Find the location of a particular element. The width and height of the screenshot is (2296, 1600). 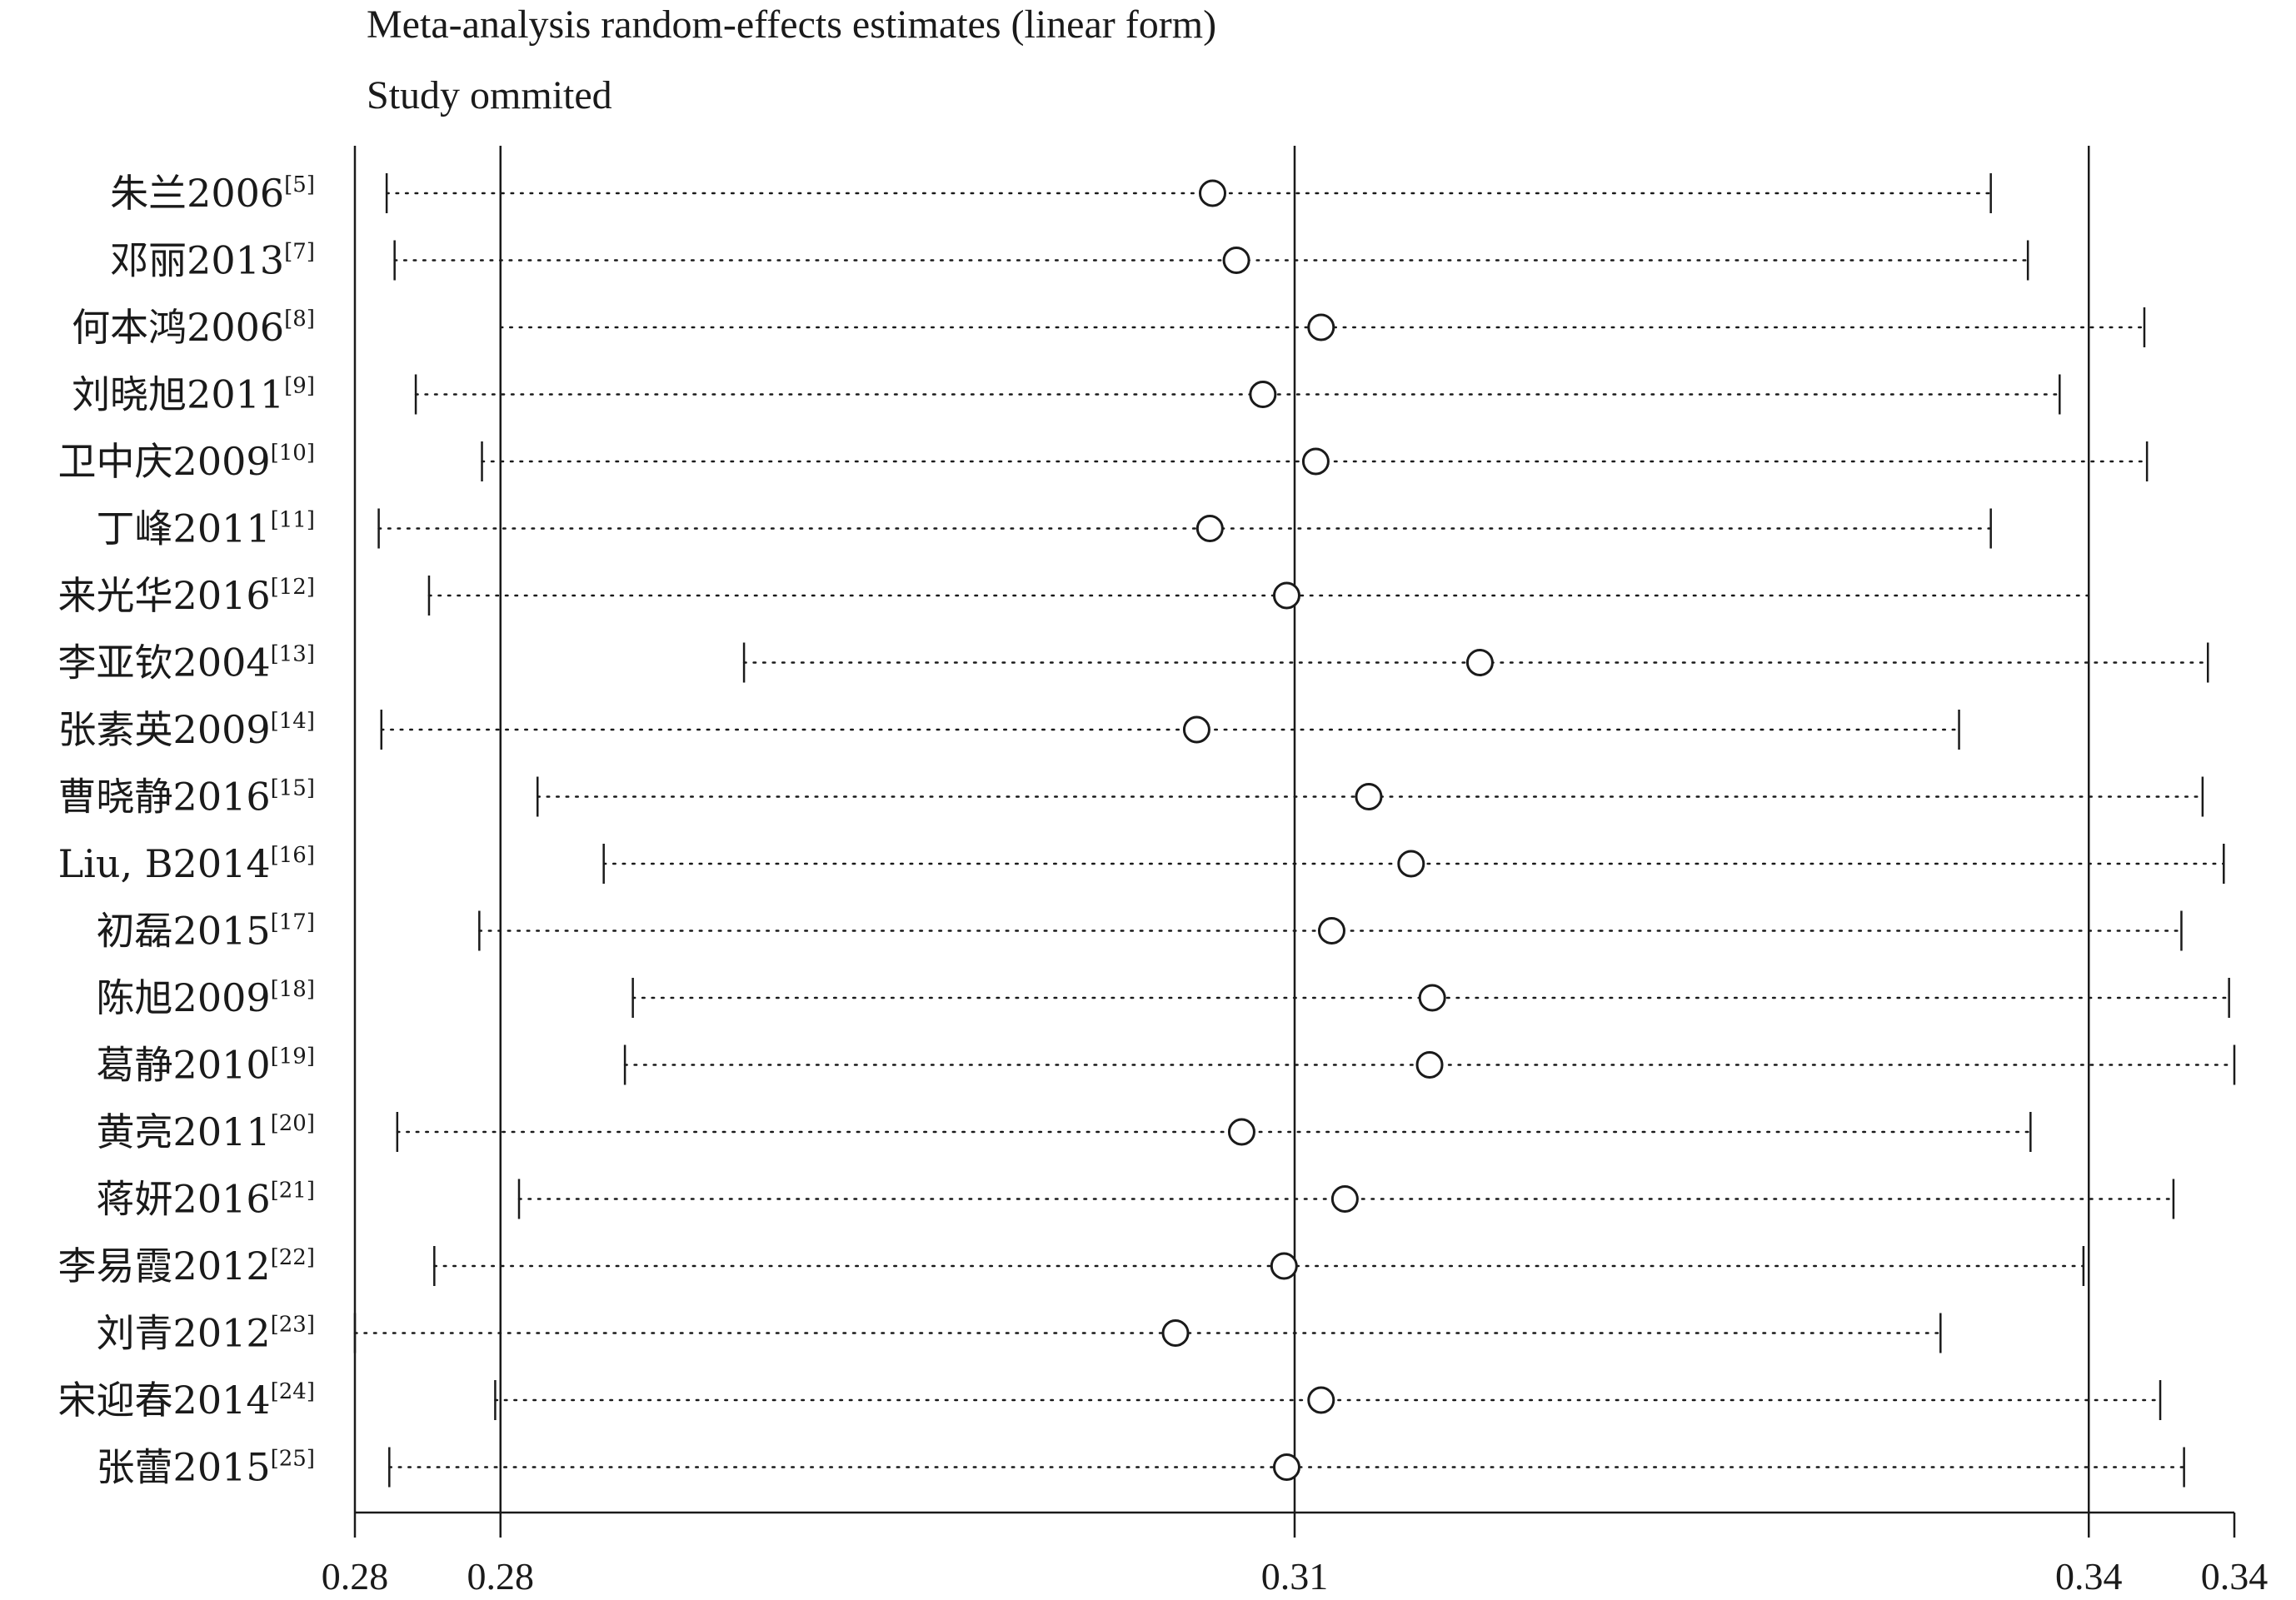

study-label: 丁峰2011[11] is located at coordinates (206, 528).